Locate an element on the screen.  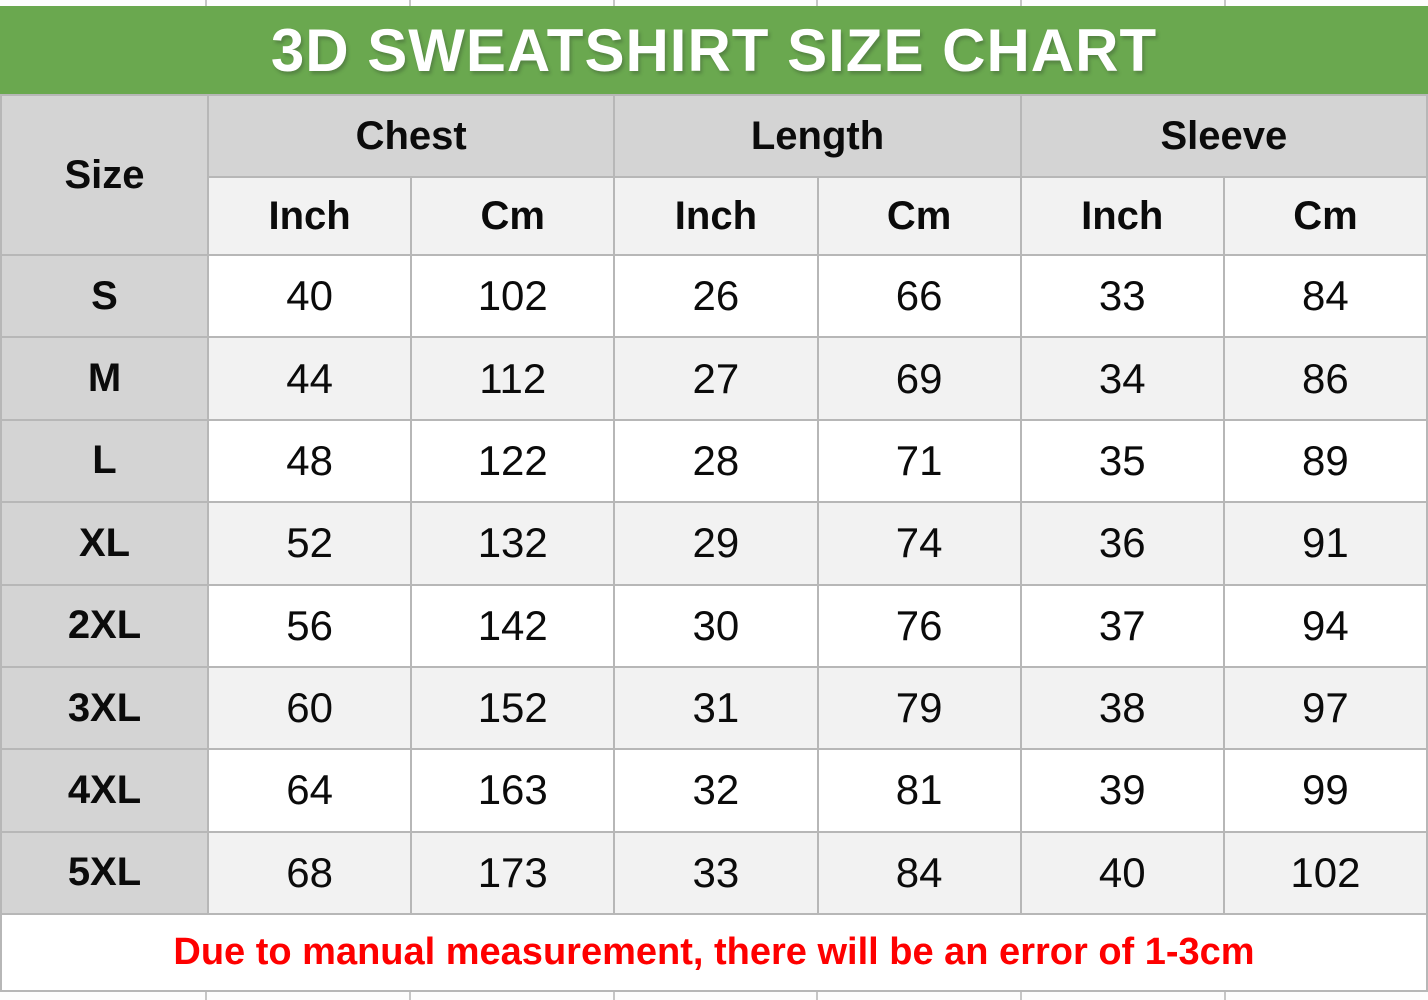
measurement-cell: 31 is located at coordinates (716, 708).